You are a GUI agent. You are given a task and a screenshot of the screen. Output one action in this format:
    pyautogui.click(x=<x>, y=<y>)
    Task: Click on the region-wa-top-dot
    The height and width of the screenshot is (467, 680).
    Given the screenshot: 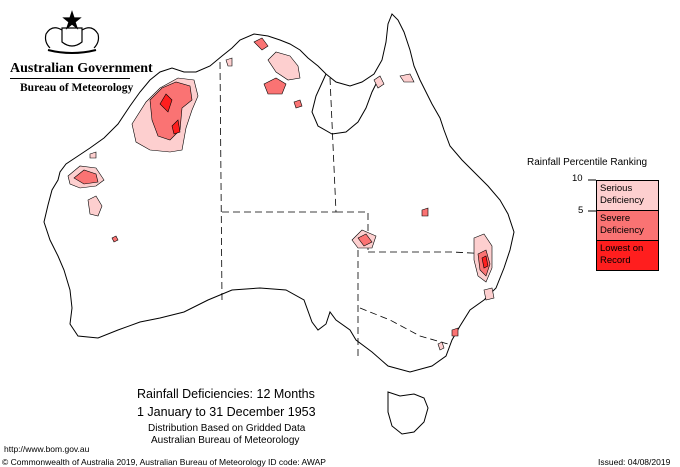 What is the action you would take?
    pyautogui.click(x=93, y=155)
    